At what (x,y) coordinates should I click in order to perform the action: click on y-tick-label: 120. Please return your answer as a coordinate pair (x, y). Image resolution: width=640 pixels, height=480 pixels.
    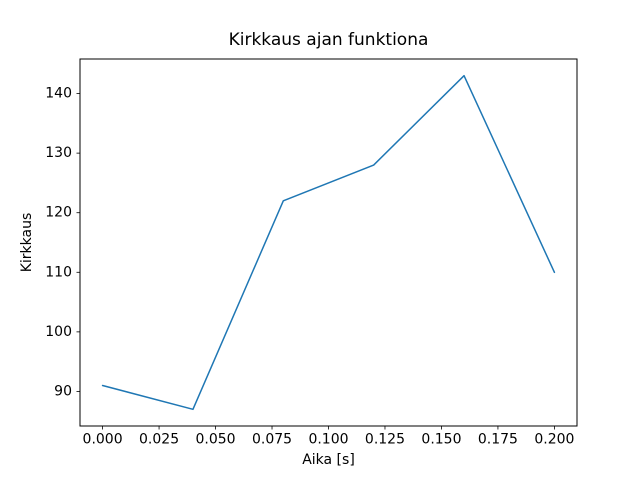
    Looking at the image, I should click on (58, 213).